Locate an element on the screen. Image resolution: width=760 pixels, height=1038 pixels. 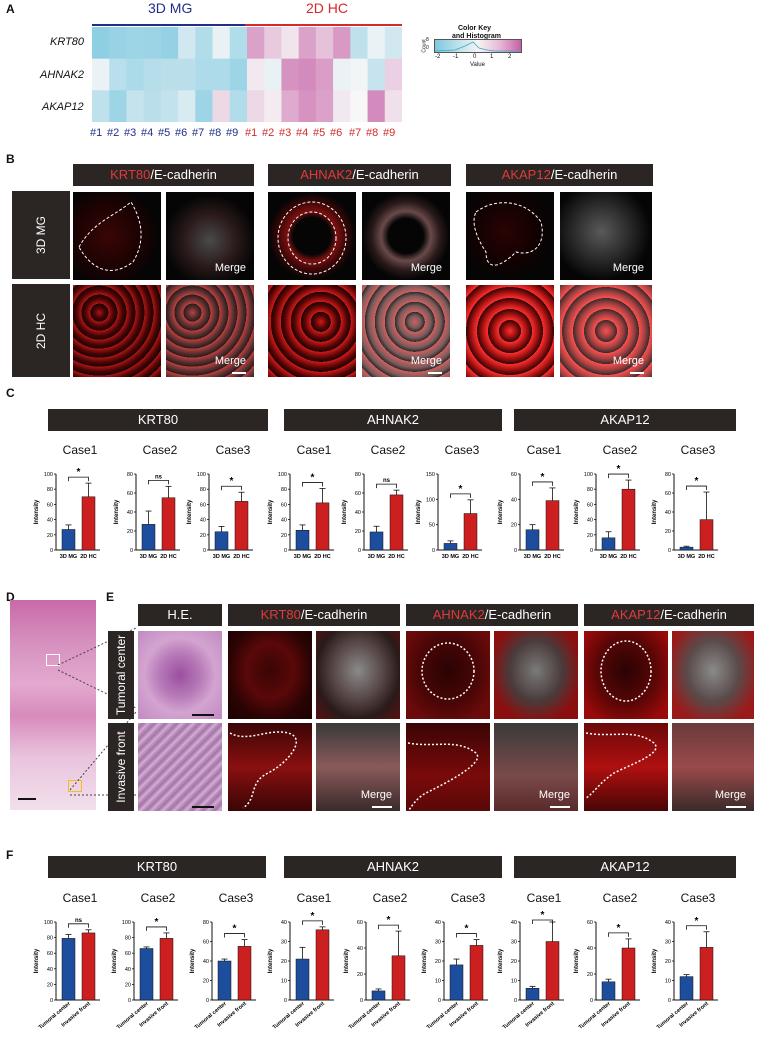
gene-name: AKAP12 is located at coordinates (526, 174).